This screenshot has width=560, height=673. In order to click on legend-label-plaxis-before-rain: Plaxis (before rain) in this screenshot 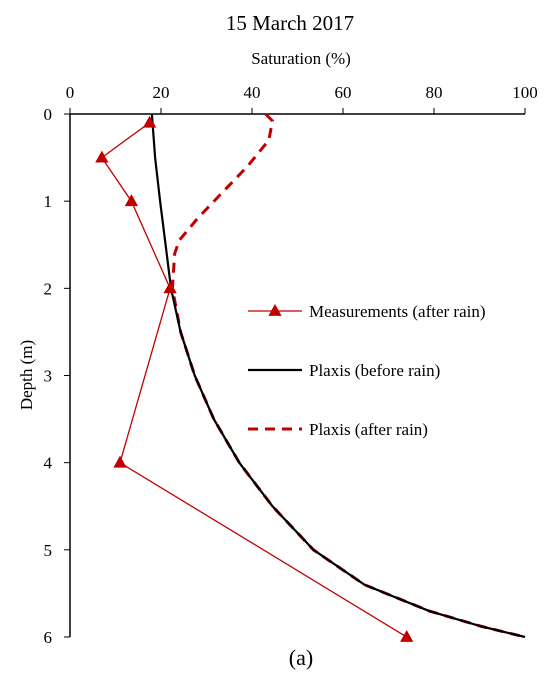, I will do `click(374, 370)`.